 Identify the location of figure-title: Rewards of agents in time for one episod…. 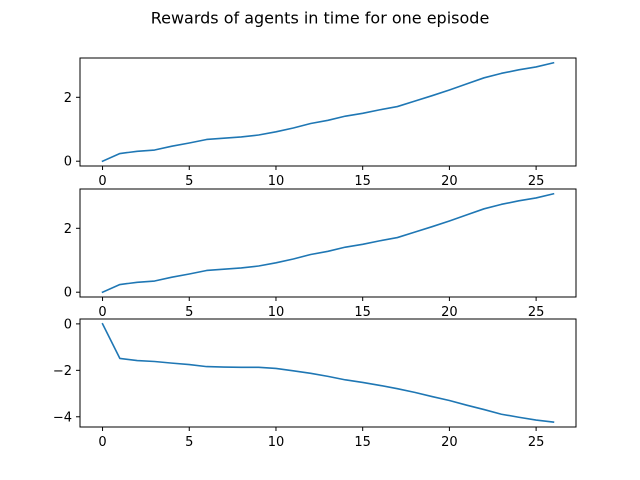
(320, 18).